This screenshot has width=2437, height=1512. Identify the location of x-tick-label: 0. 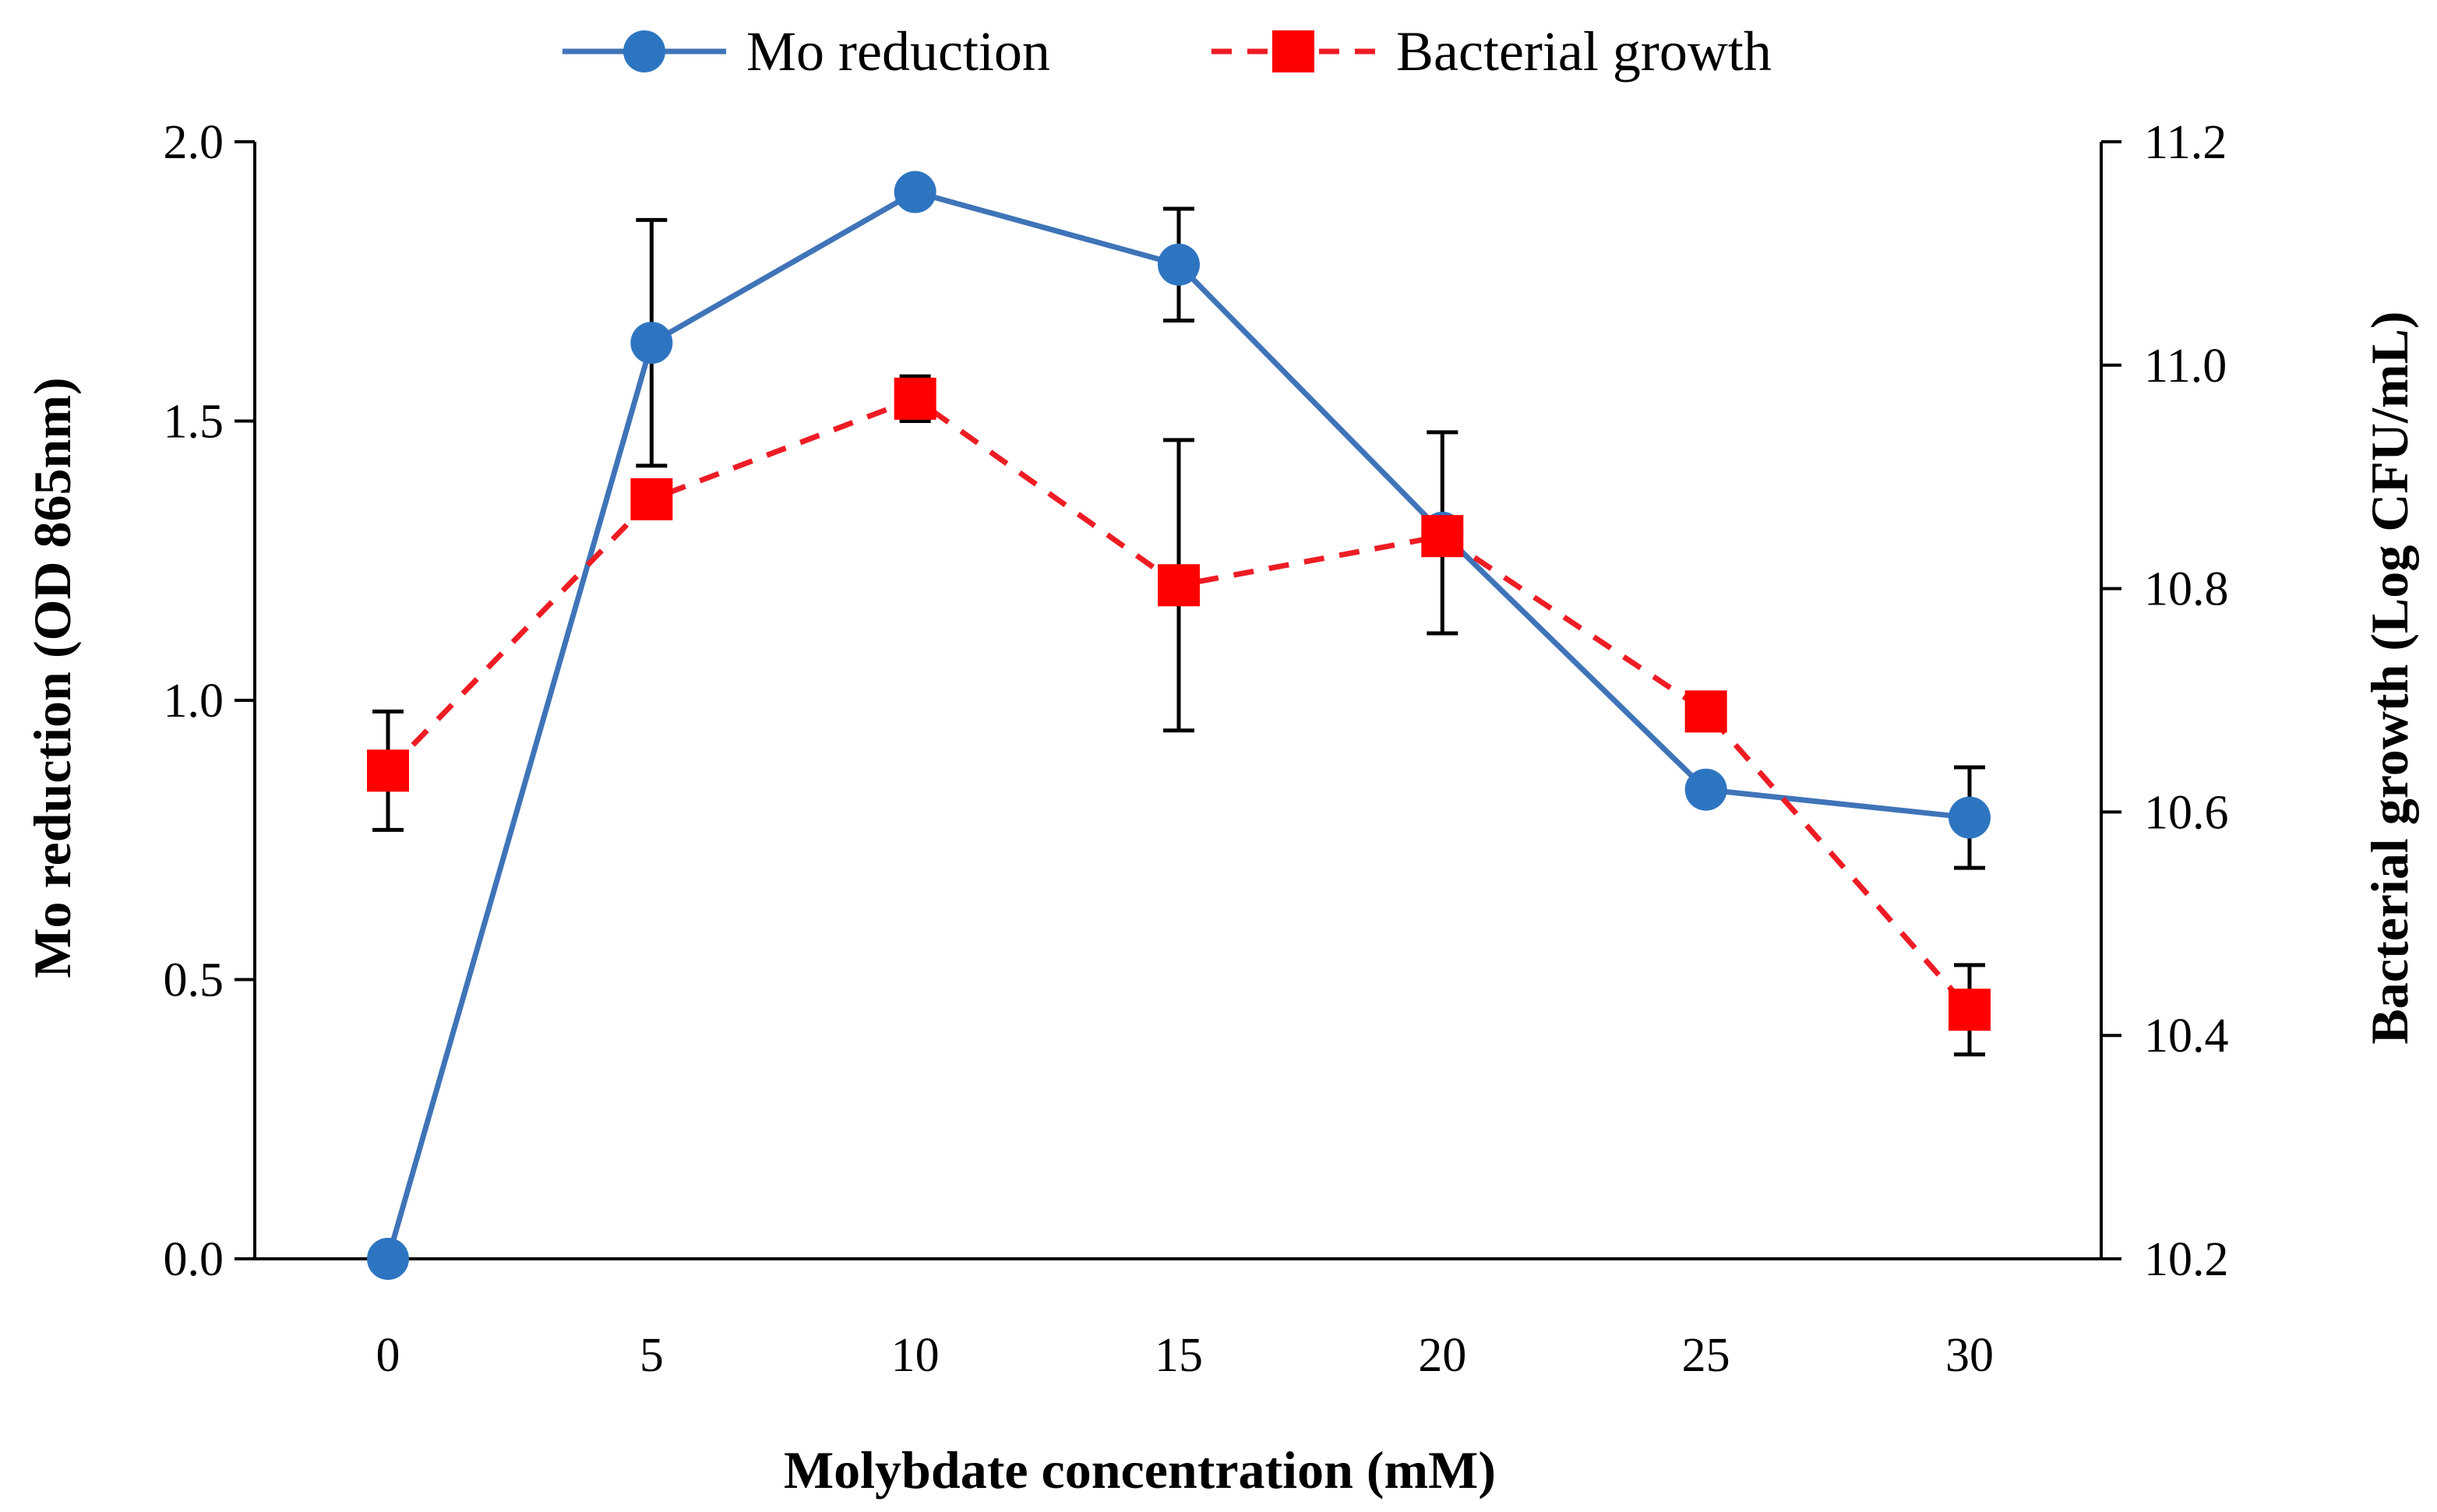
(388, 1356).